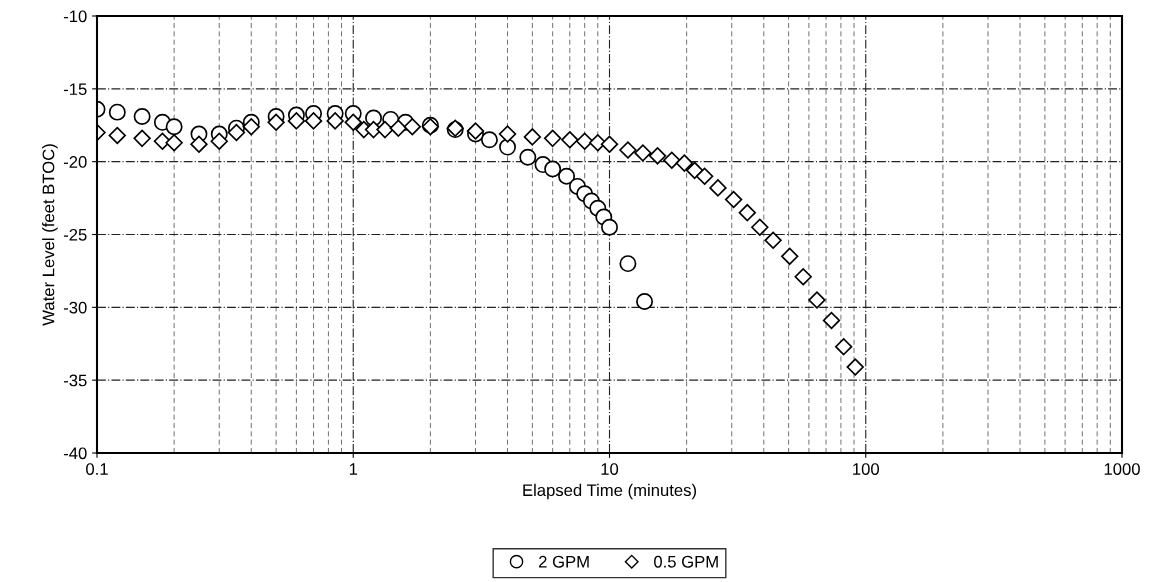 The width and height of the screenshot is (1153, 582). I want to click on x-tick-label: 100, so click(866, 469).